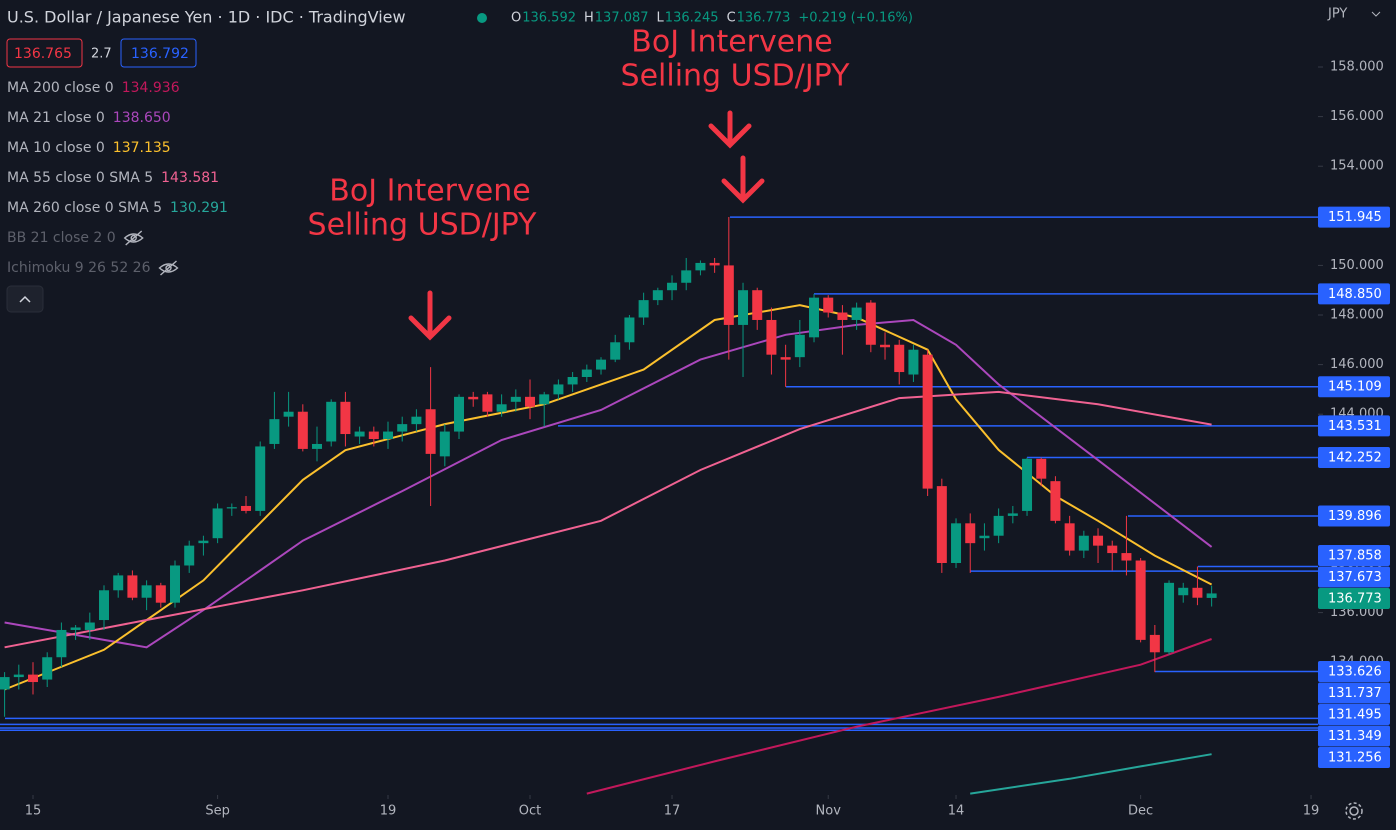  I want to click on price-tag-label: 137.673, so click(1355, 577).